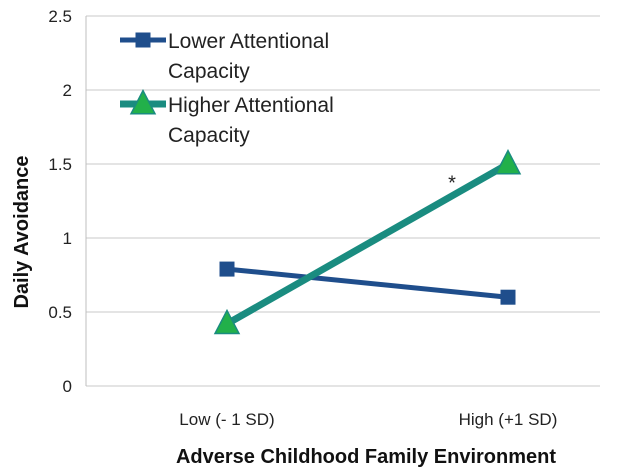  Describe the element at coordinates (224, 56) in the screenshot. I see `legend-entry: Lower Attentional Capacity` at that location.